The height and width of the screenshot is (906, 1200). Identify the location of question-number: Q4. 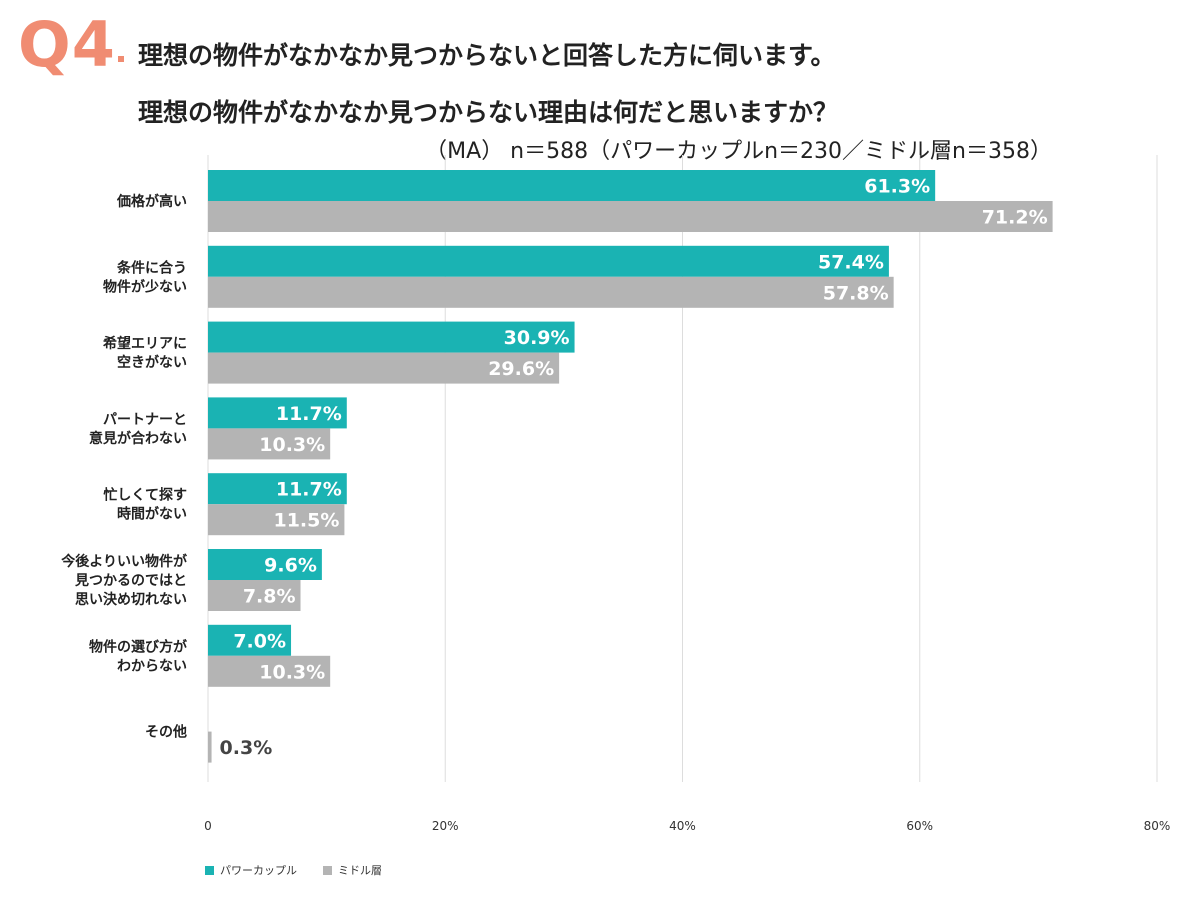
(67, 44).